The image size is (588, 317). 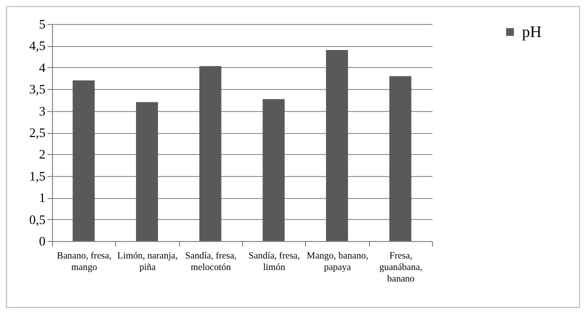 What do you see at coordinates (274, 262) in the screenshot?
I see `x-tick-label: Sandía, fresa, limón` at bounding box center [274, 262].